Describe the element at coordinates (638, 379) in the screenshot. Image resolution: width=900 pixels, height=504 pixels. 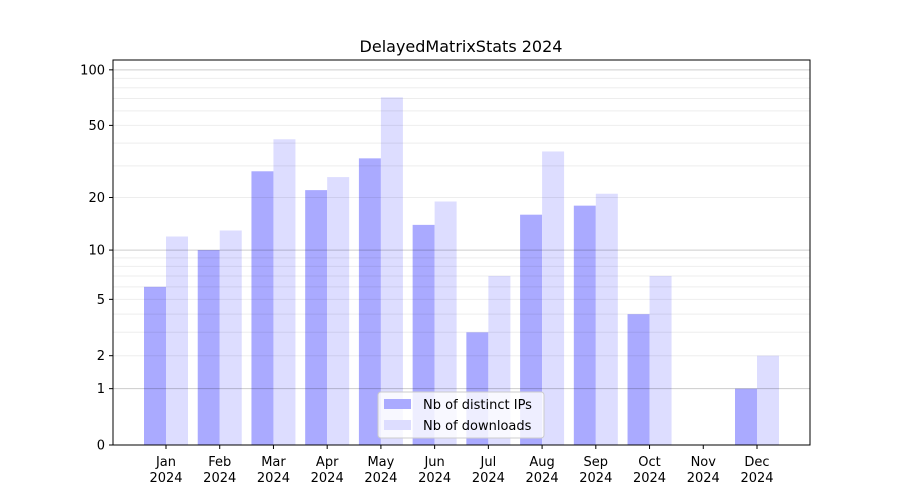
I see `bar-ips-oct` at that location.